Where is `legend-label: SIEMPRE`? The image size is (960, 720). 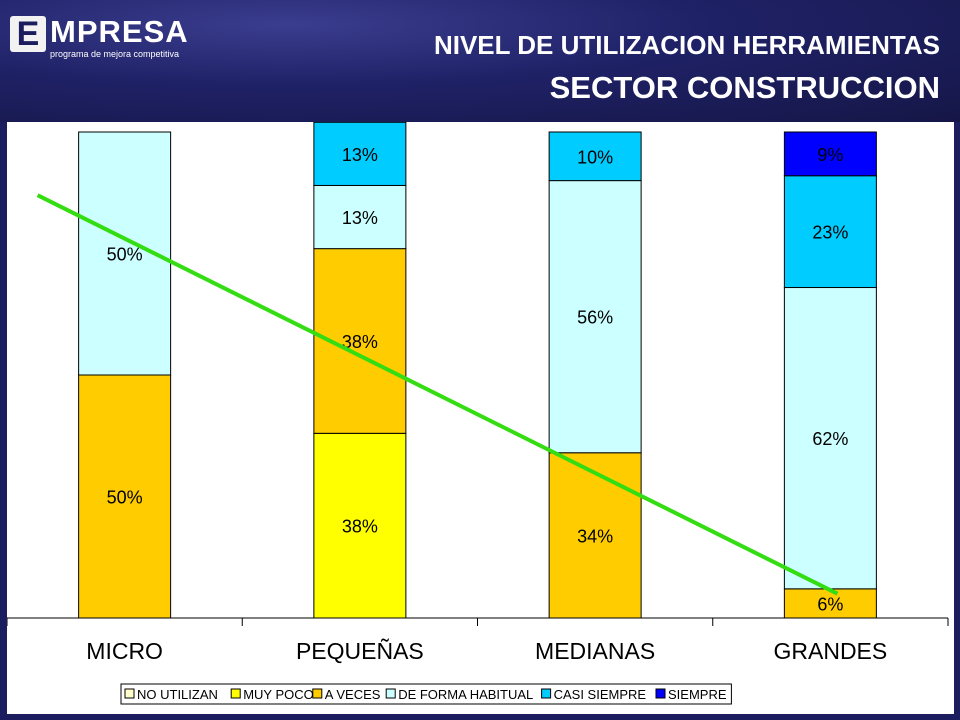
legend-label: SIEMPRE is located at coordinates (697, 694).